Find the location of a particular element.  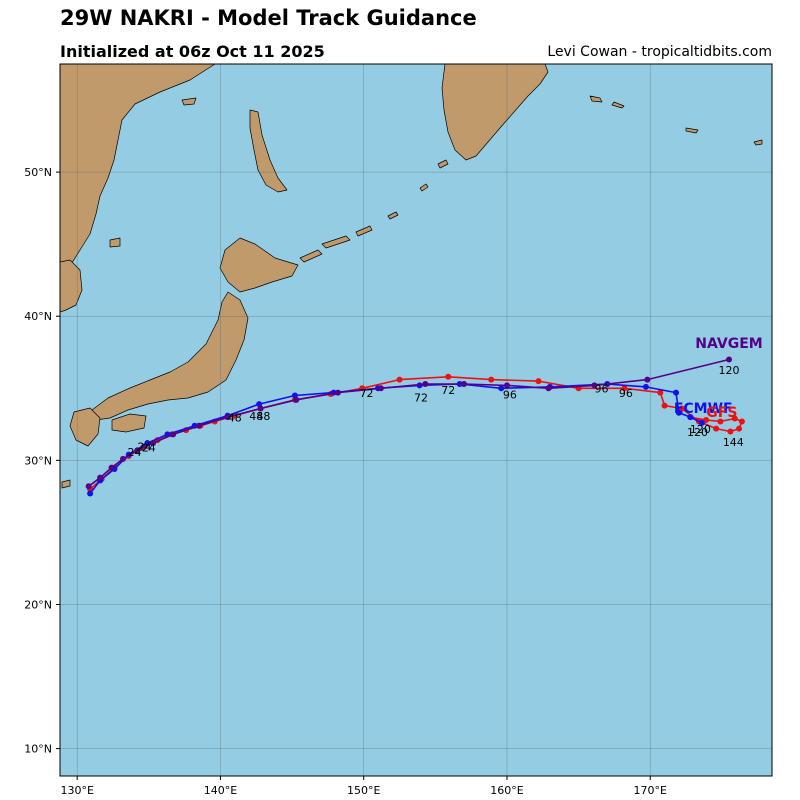

hour-label-navgem: 120 is located at coordinates (729, 370).